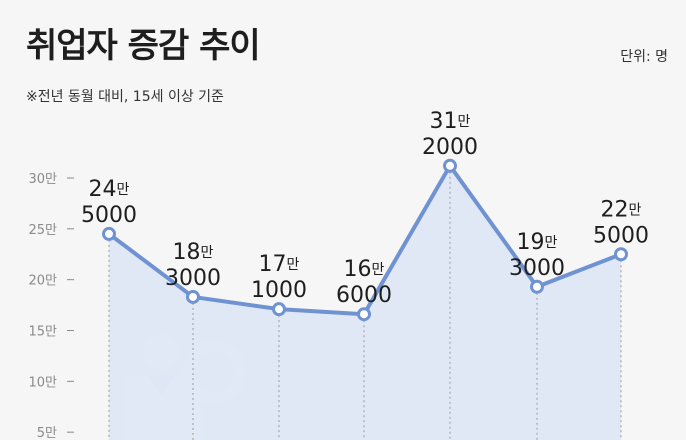 The height and width of the screenshot is (440, 686). Describe the element at coordinates (450, 121) in the screenshot. I see `svg-text: 31만` at that location.